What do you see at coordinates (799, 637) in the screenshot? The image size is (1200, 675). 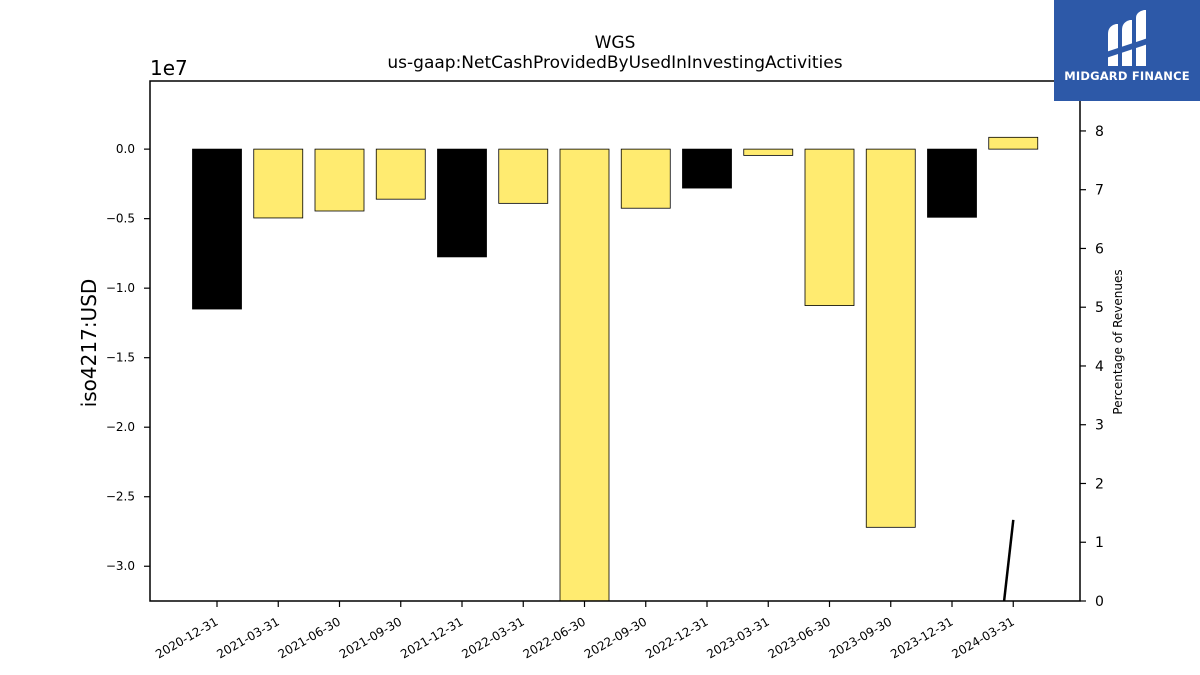 I see `x-tick-label: 2023-06-30` at bounding box center [799, 637].